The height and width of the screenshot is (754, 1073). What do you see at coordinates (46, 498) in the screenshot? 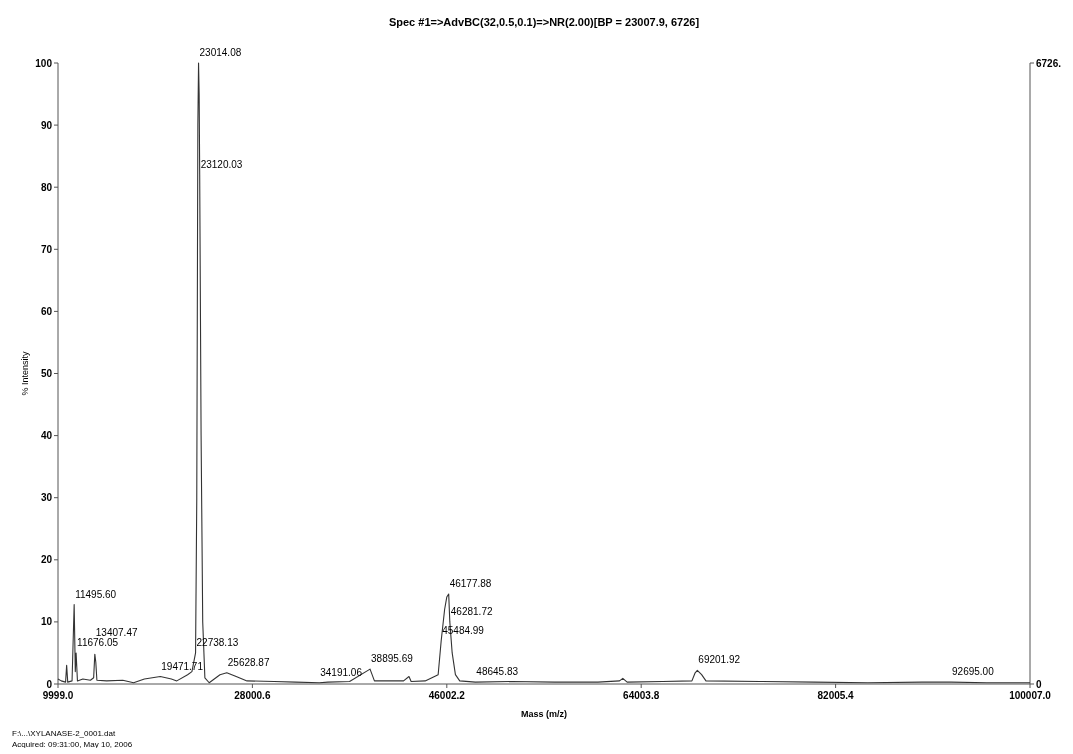
I see `y-tick-label: 30` at bounding box center [46, 498].